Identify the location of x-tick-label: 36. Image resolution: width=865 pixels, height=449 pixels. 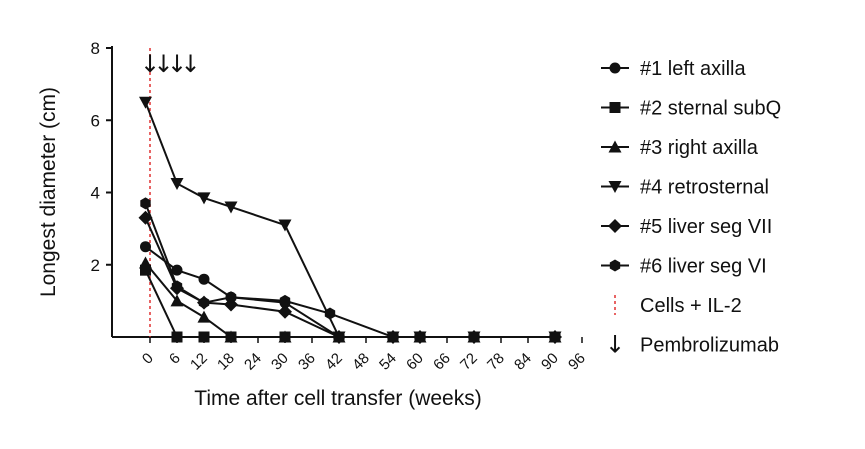
(307, 362).